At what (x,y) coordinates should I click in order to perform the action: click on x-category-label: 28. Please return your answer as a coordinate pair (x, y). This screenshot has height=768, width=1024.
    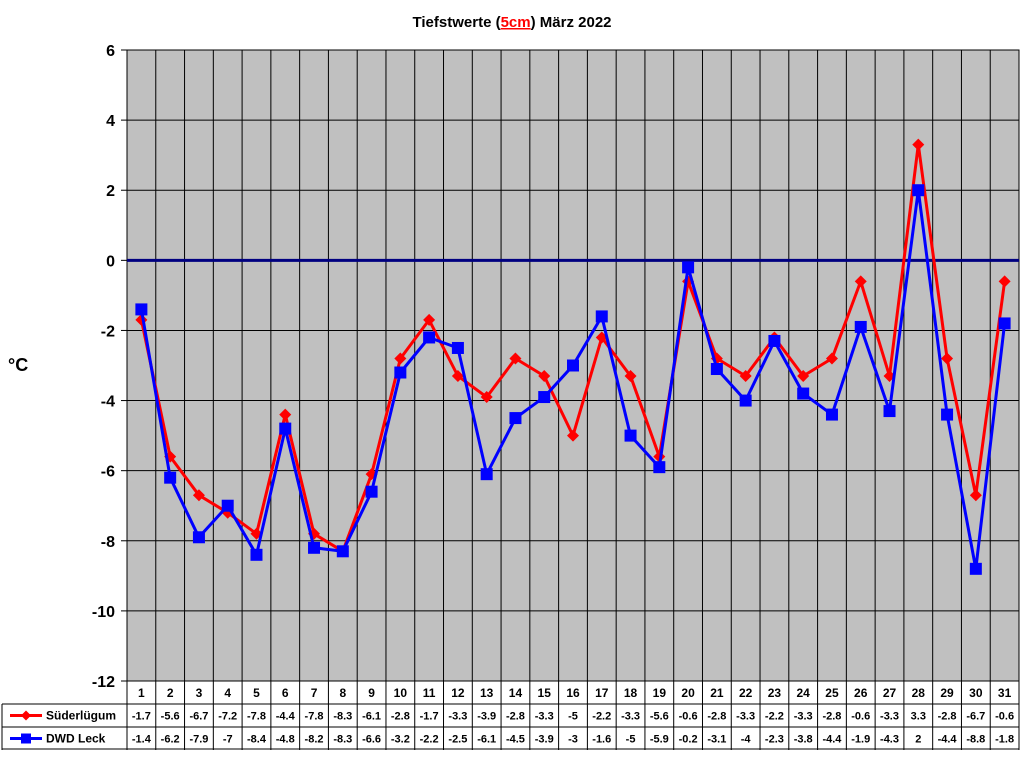
    Looking at the image, I should click on (919, 693).